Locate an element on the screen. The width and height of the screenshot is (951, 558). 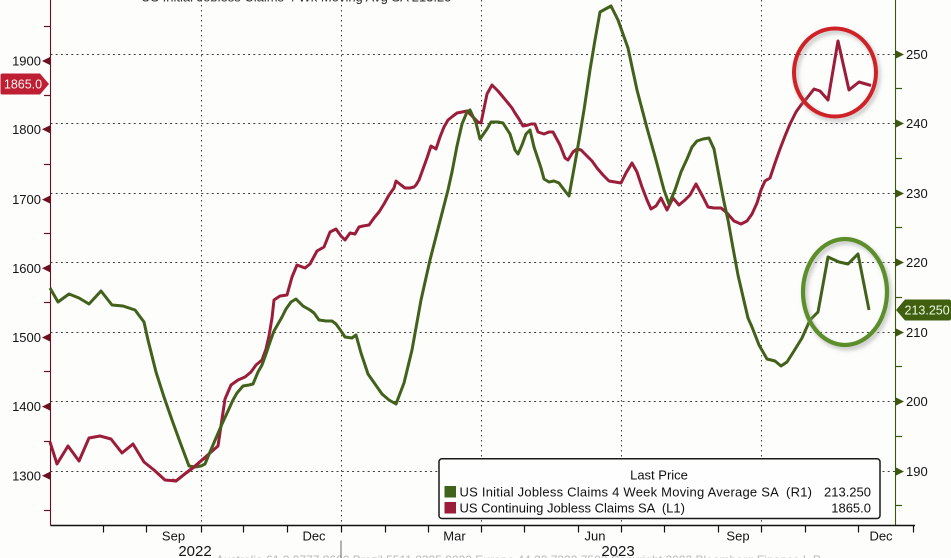
svg-text: 240 is located at coordinates (917, 123).